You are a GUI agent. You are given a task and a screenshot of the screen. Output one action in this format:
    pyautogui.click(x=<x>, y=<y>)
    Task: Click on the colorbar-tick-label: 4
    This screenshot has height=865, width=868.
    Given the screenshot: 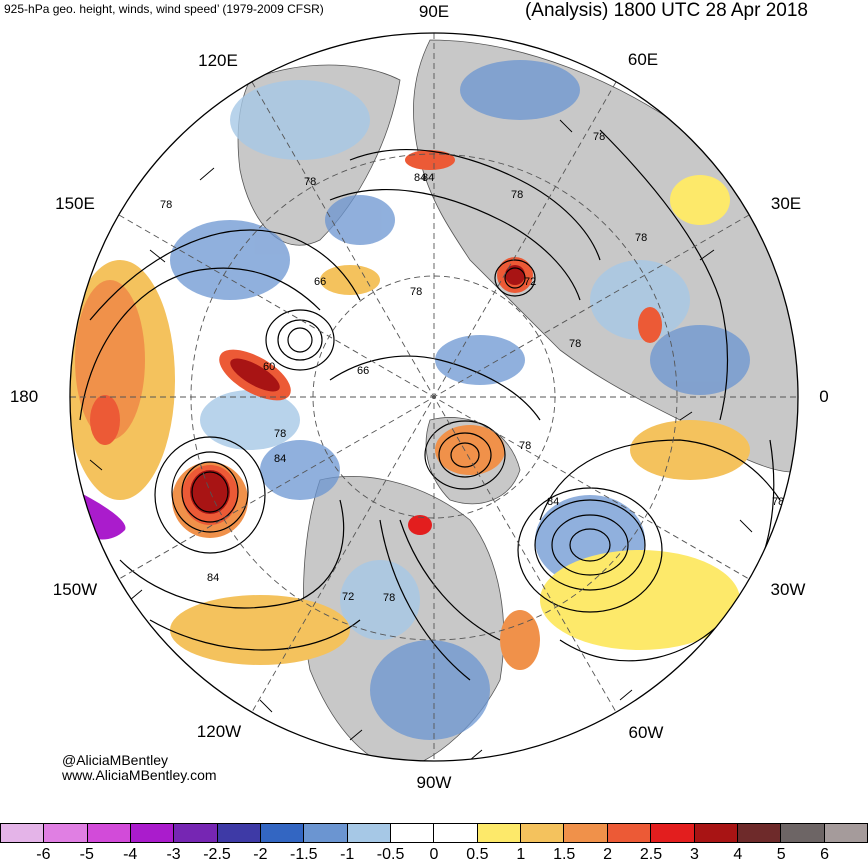 What is the action you would take?
    pyautogui.click(x=738, y=854)
    